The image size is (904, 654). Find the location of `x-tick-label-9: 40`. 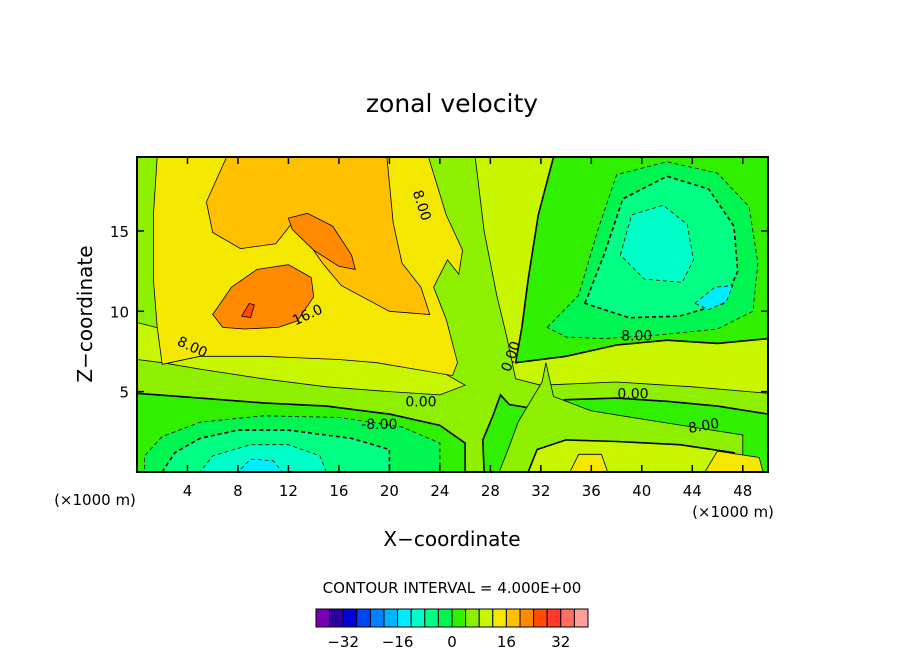

x-tick-label-9: 40 is located at coordinates (641, 491).